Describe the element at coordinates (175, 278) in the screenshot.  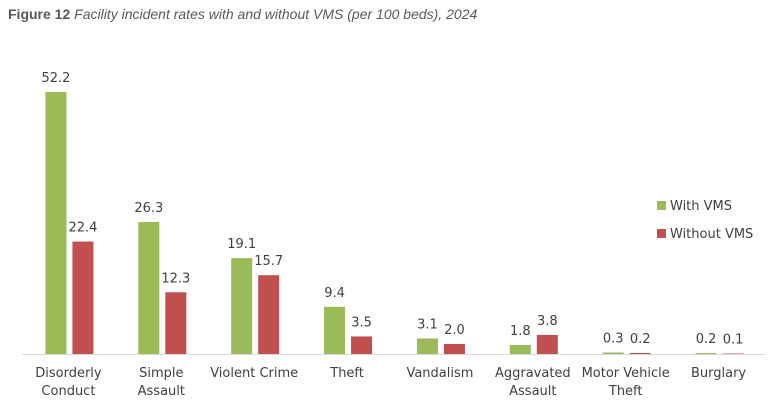
I see `value-label: 12.3` at that location.